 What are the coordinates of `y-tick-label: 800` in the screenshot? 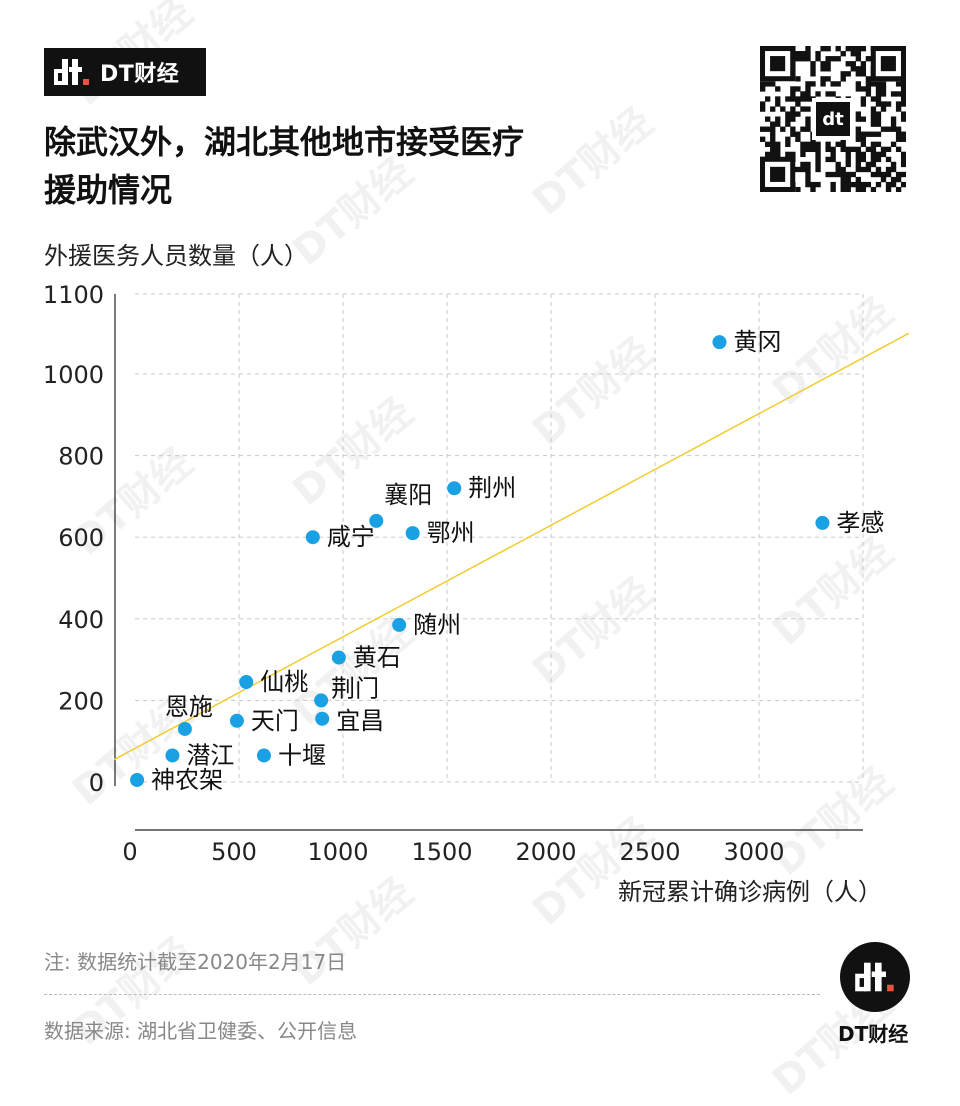 It's located at (81, 457).